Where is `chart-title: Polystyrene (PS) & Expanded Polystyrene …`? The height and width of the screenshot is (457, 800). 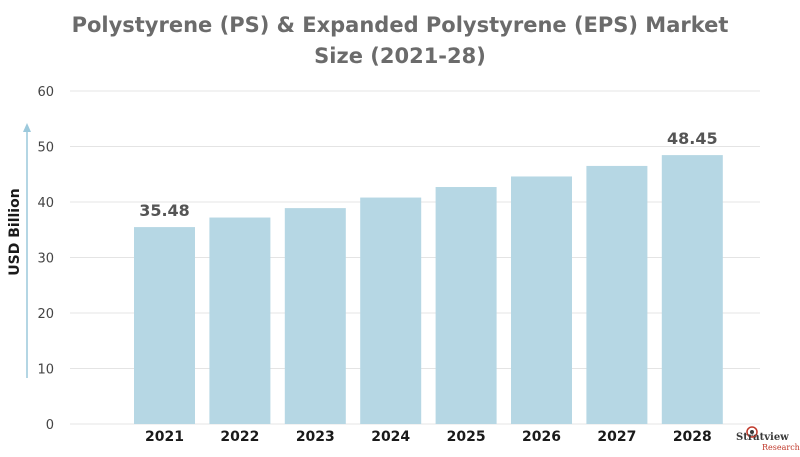
chart-title: Polystyrene (PS) & Expanded Polystyrene … is located at coordinates (400, 41).